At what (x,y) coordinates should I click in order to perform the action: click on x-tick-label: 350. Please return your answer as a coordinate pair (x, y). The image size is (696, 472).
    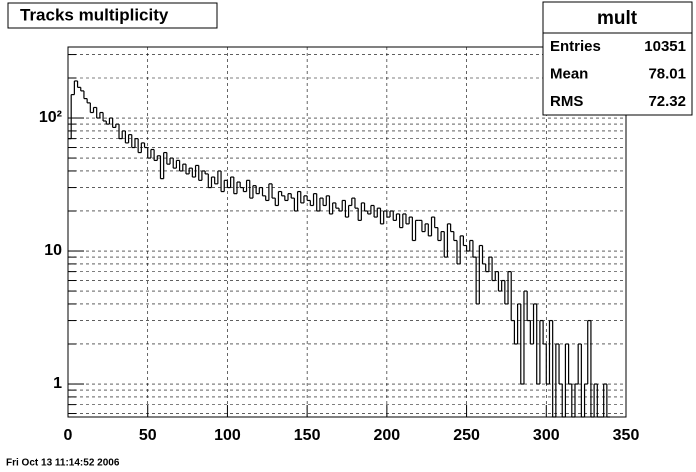
    Looking at the image, I should click on (626, 435).